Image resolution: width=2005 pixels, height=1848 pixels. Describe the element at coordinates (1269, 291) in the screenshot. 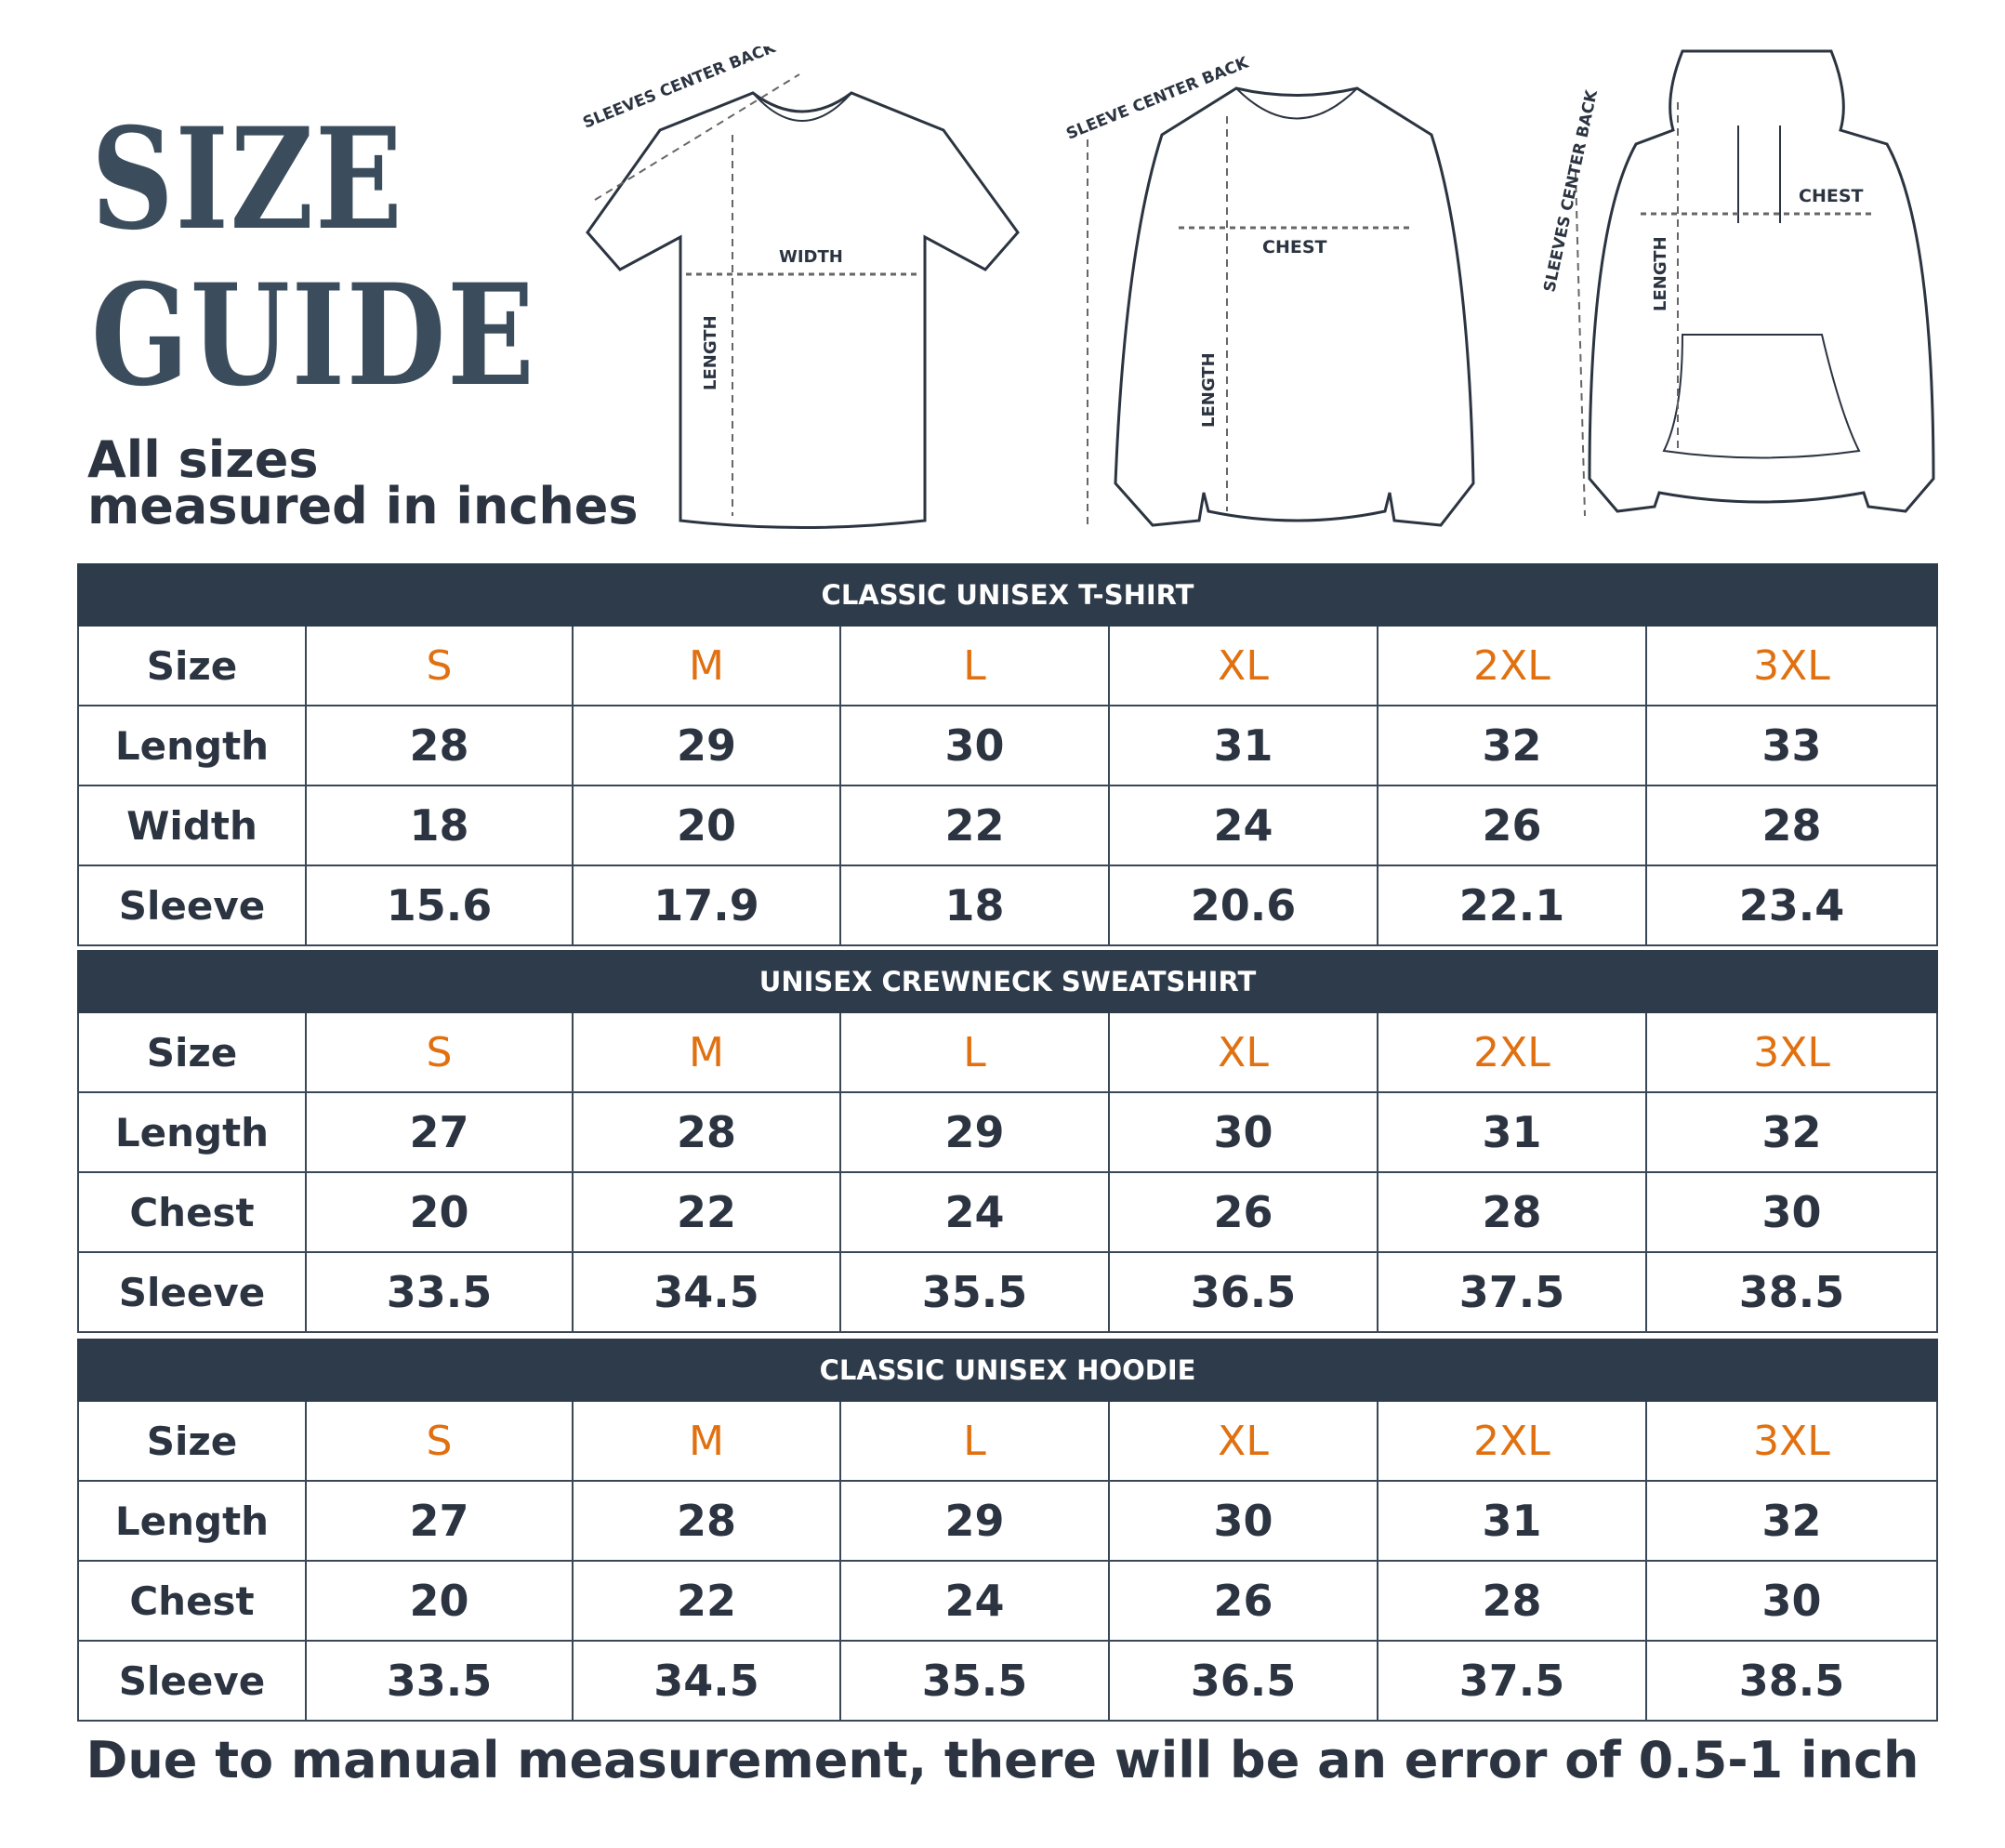

I see `sweatshirt-diagram: CHEST LENGTH SLEEVE CENTER BACK` at that location.